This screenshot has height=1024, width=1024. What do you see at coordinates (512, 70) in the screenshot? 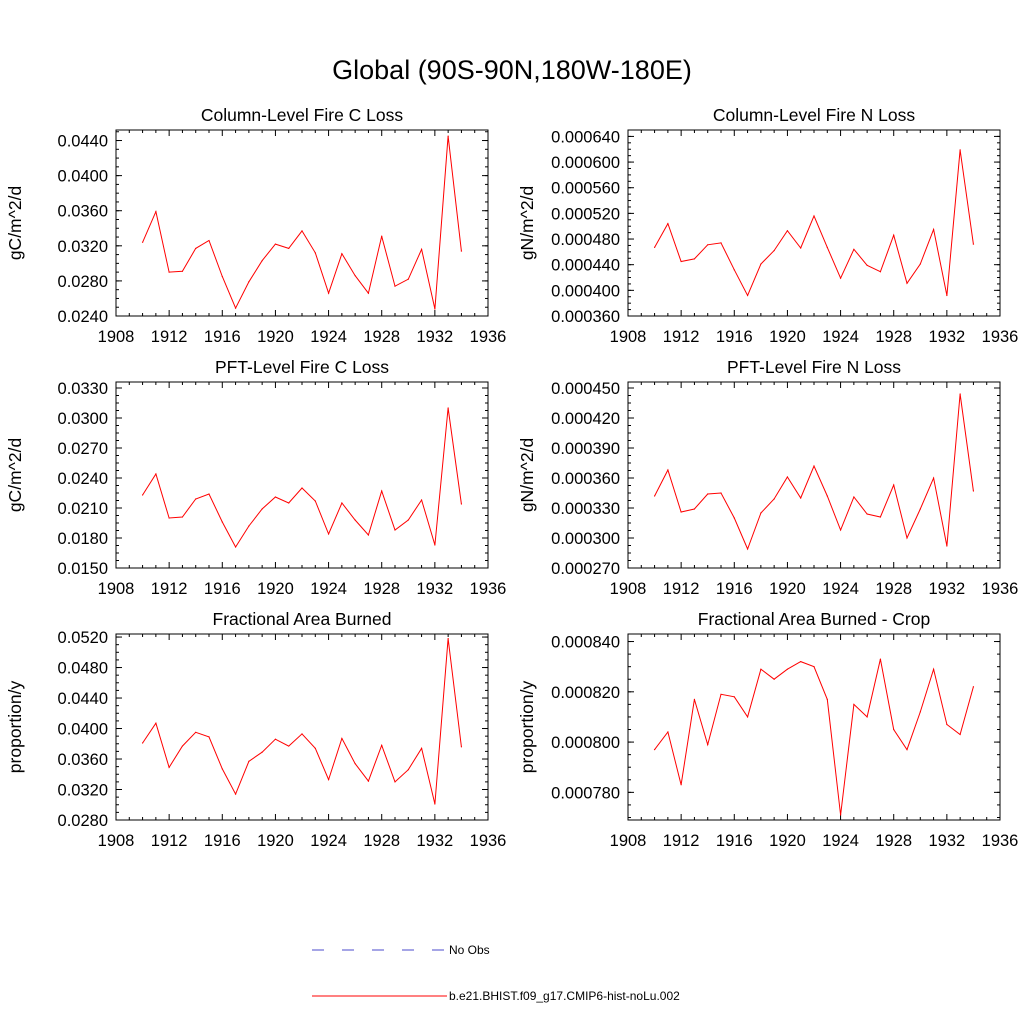
I see `figure-title: Global (90S-90N,180W-180E)` at bounding box center [512, 70].